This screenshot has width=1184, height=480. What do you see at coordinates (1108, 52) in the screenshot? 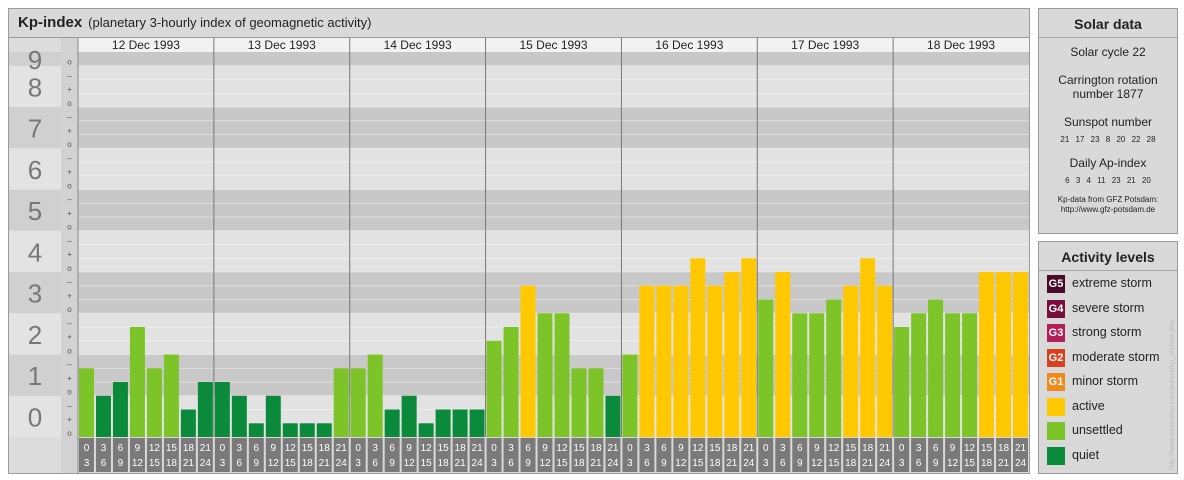
I see `solar-cycle: Solar cycle 22` at bounding box center [1108, 52].